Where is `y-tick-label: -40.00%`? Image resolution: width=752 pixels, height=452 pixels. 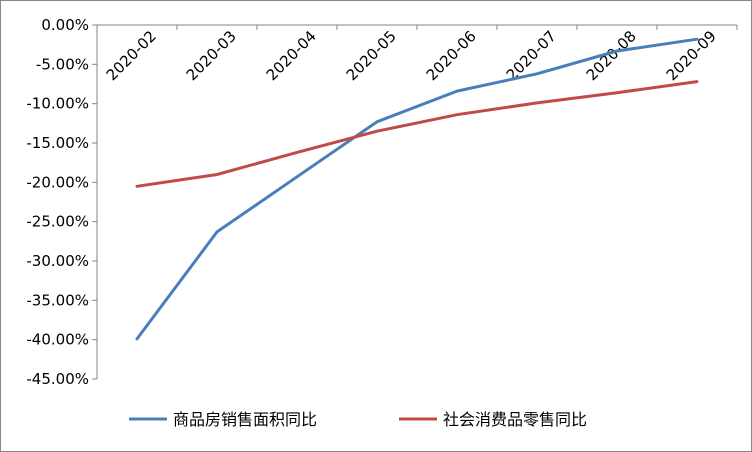
y-tick-label: -40.00% is located at coordinates (57, 340).